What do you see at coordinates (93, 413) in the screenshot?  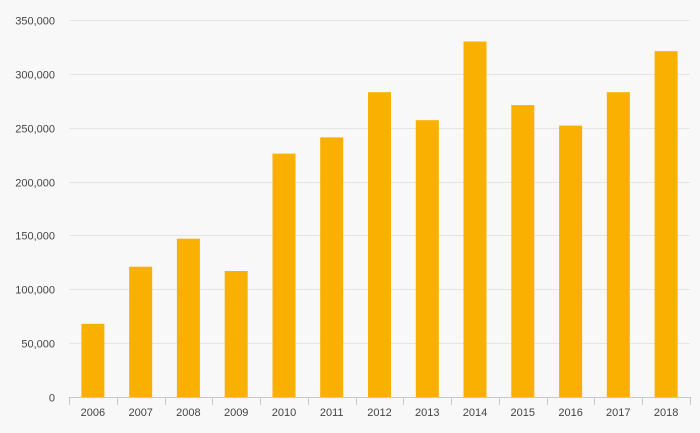 I see `x-tick-label: 2006` at bounding box center [93, 413].